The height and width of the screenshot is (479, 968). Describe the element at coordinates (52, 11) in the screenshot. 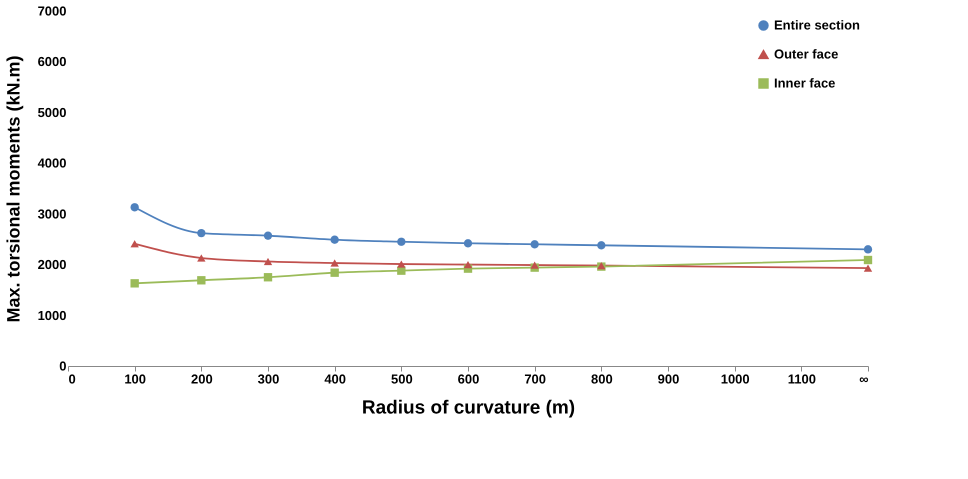

I see `y-tick-label: 7000` at that location.